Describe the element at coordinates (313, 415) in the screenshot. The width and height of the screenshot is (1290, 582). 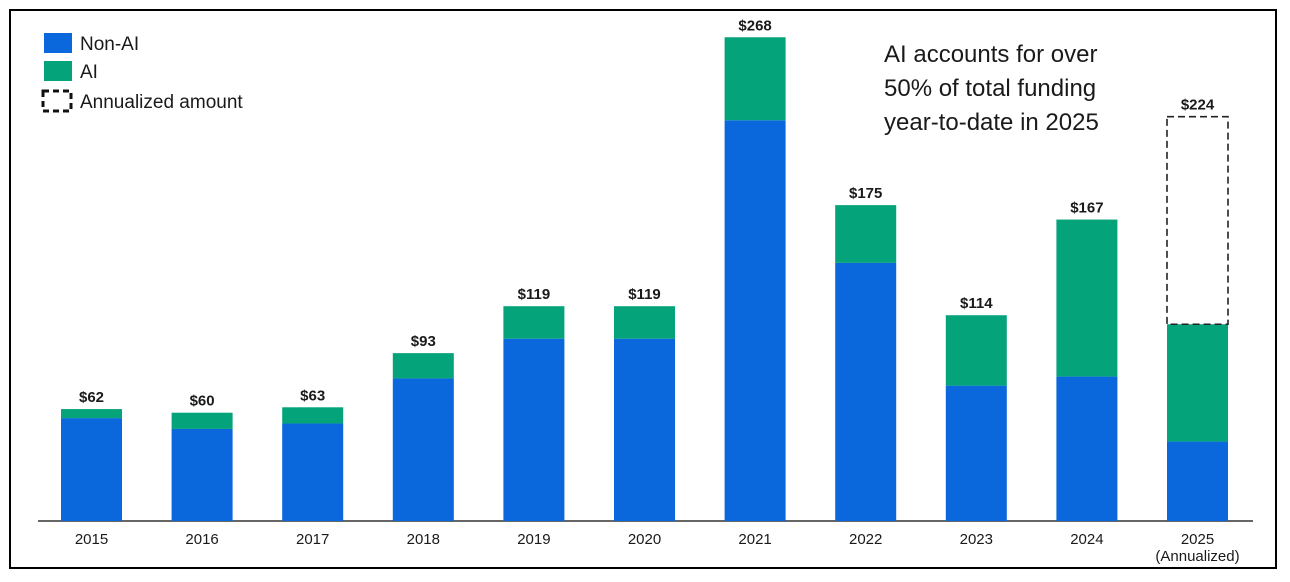
I see `bar-ai-2017` at that location.